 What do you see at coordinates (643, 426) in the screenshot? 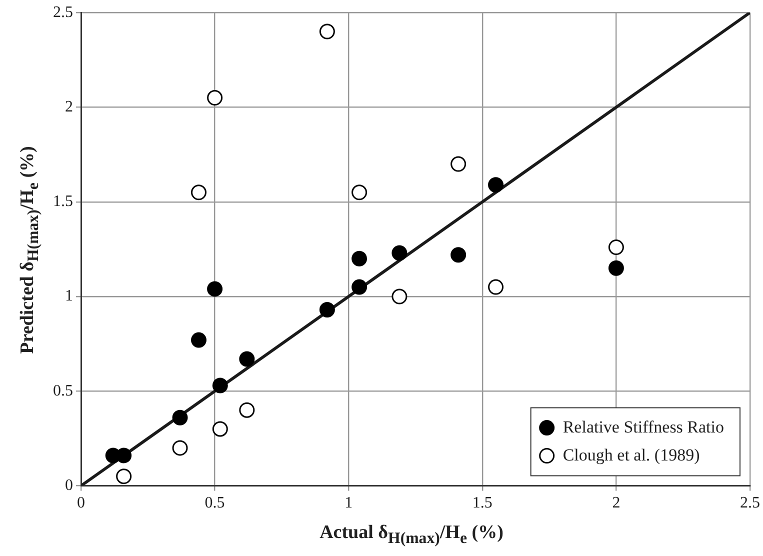
I see `legend-label: Relative Stiffness Ratio` at bounding box center [643, 426].